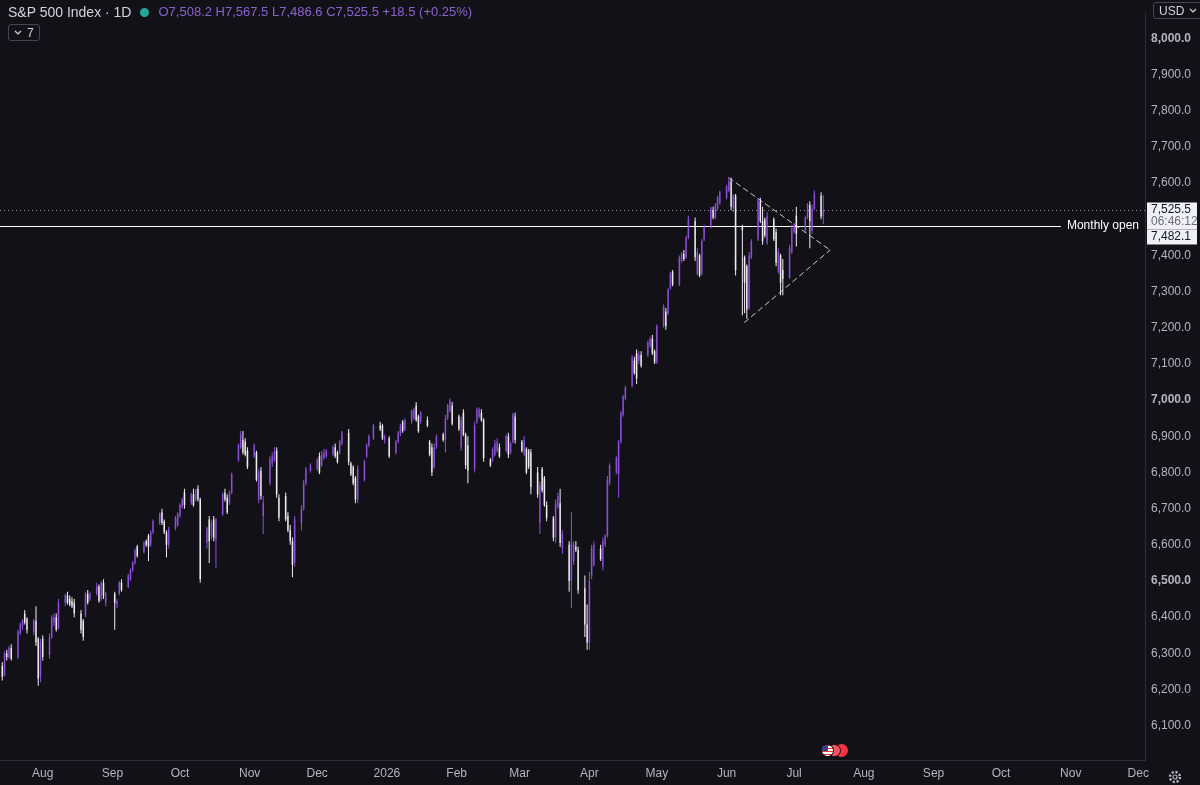 The image size is (1200, 785). Describe the element at coordinates (1171, 254) in the screenshot. I see `y-tick-label: 7,400.0` at that location.